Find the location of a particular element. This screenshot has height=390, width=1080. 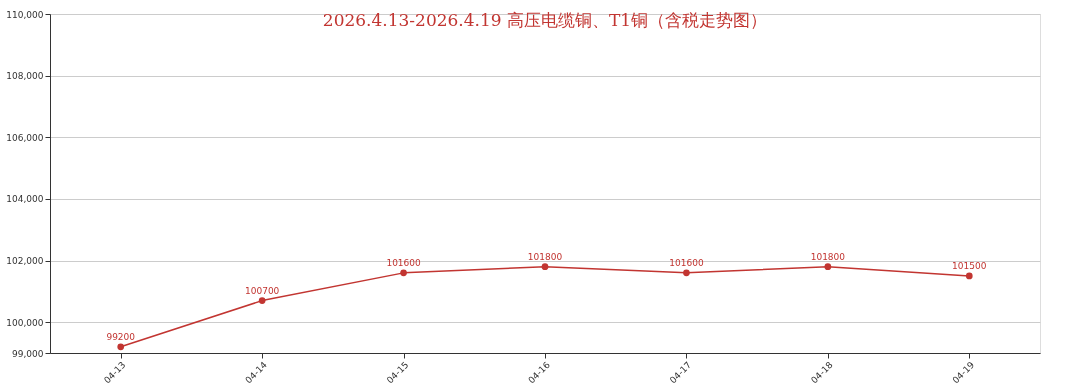

y-tick-label: 106,000 is located at coordinates (25, 137).